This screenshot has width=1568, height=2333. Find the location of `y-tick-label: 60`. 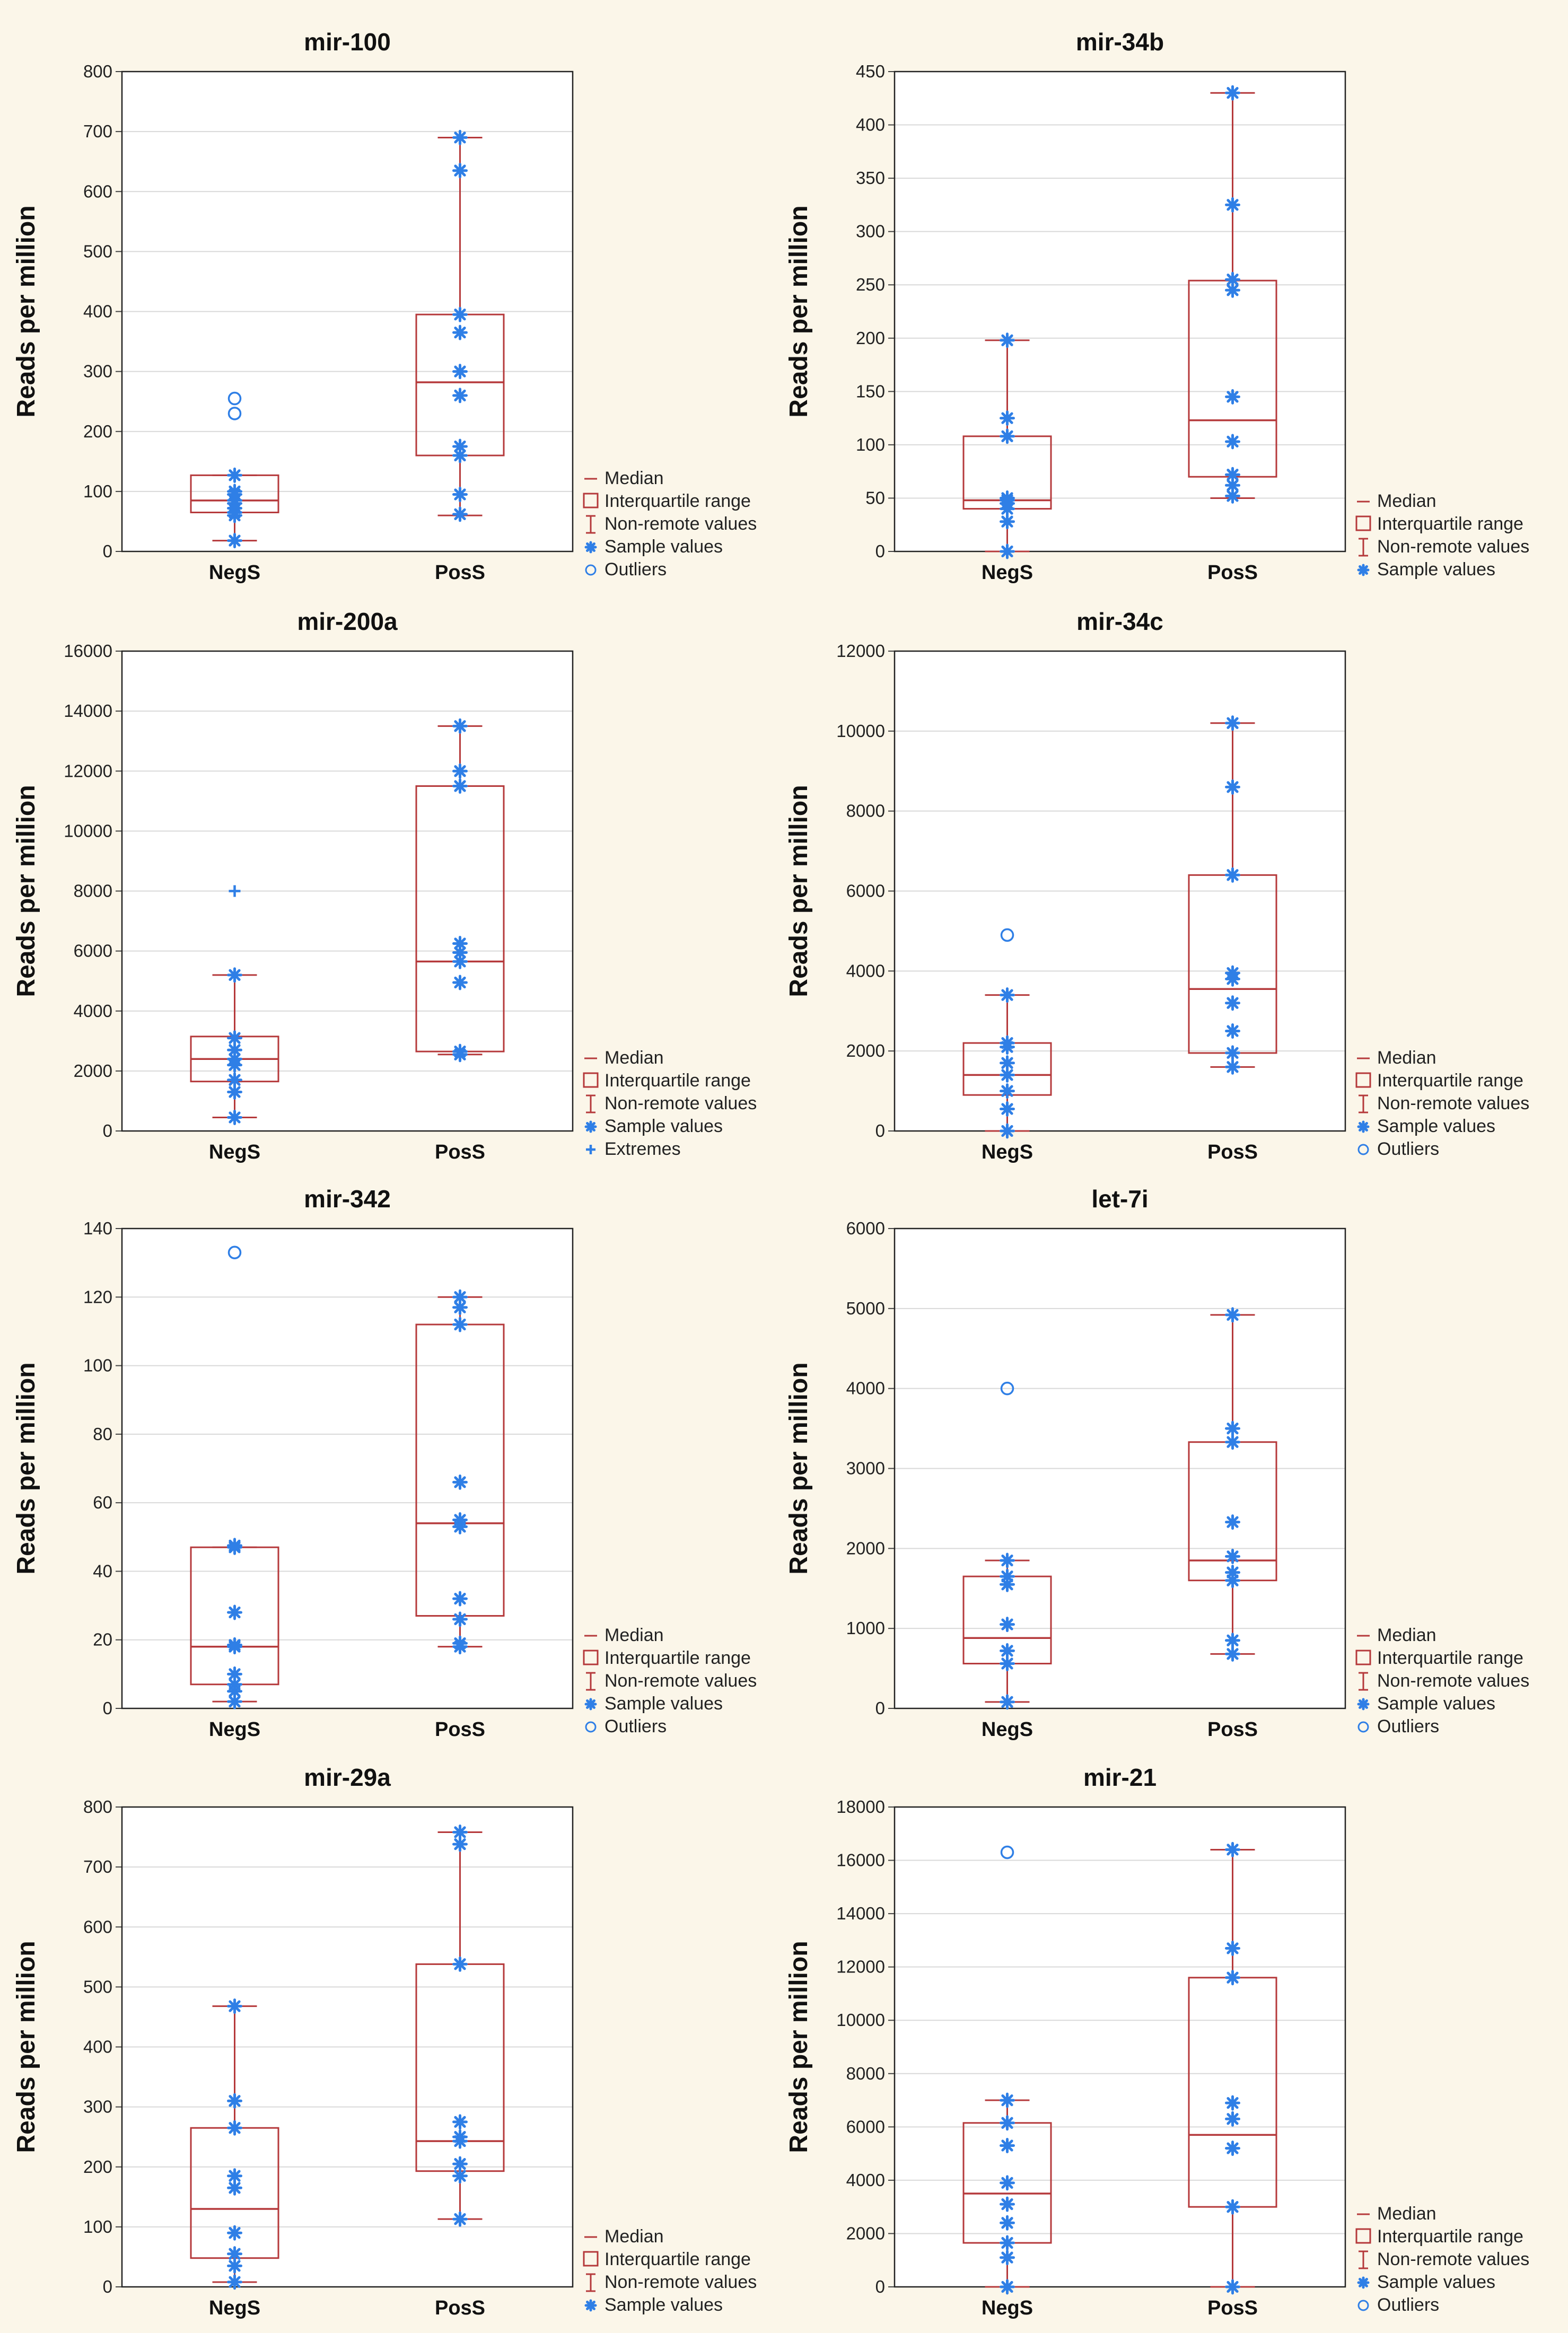

y-tick-label: 60 is located at coordinates (102, 1502).